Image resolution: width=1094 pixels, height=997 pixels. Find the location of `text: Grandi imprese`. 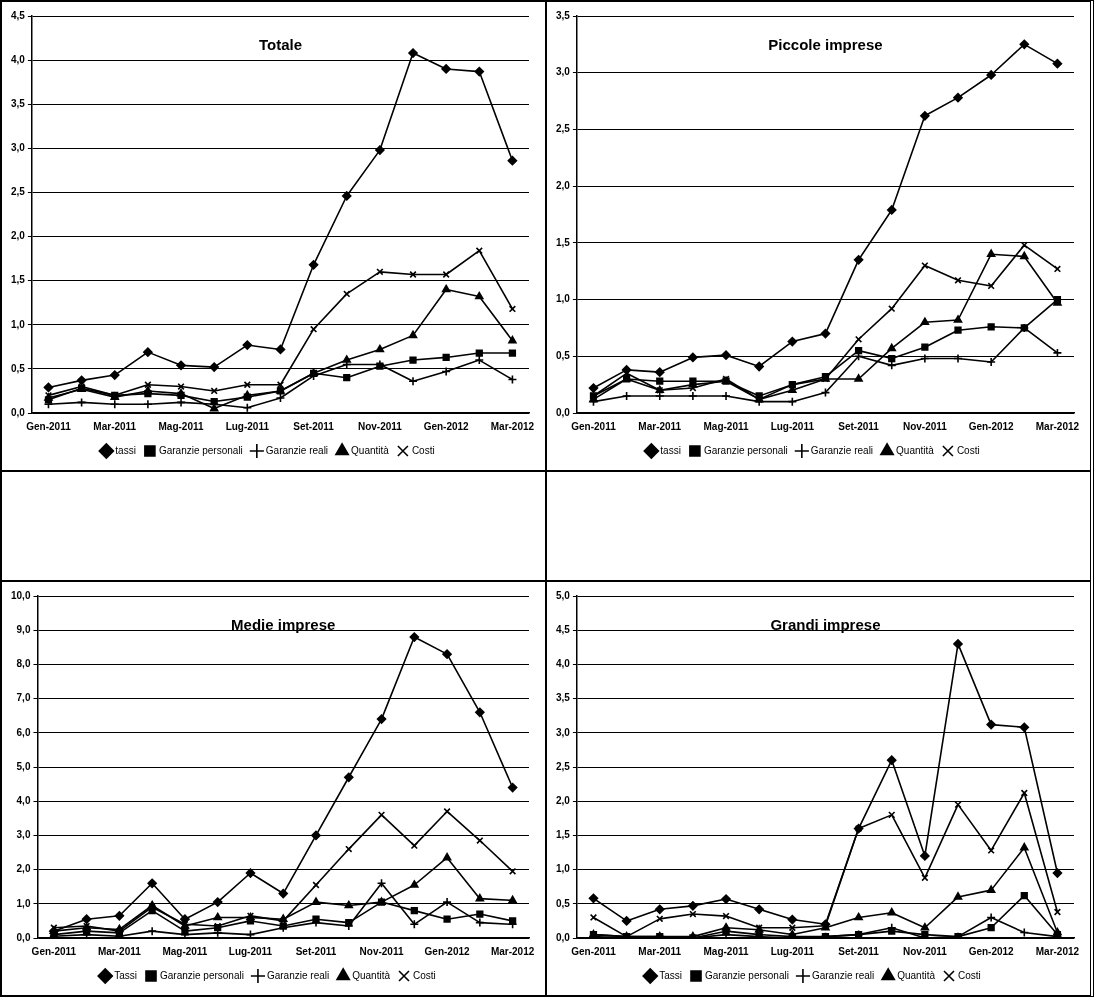

text: Grandi imprese is located at coordinates (825, 624).